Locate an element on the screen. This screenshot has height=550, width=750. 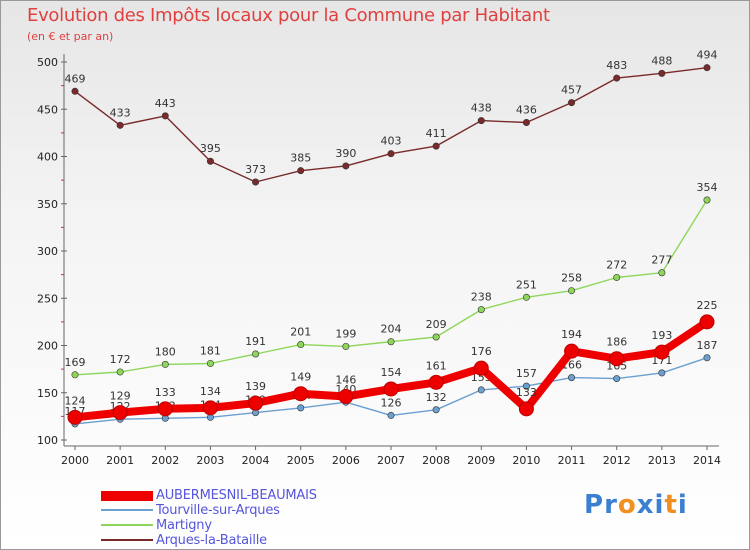
legend-label: Arques-la-Bataille is located at coordinates (211, 540).